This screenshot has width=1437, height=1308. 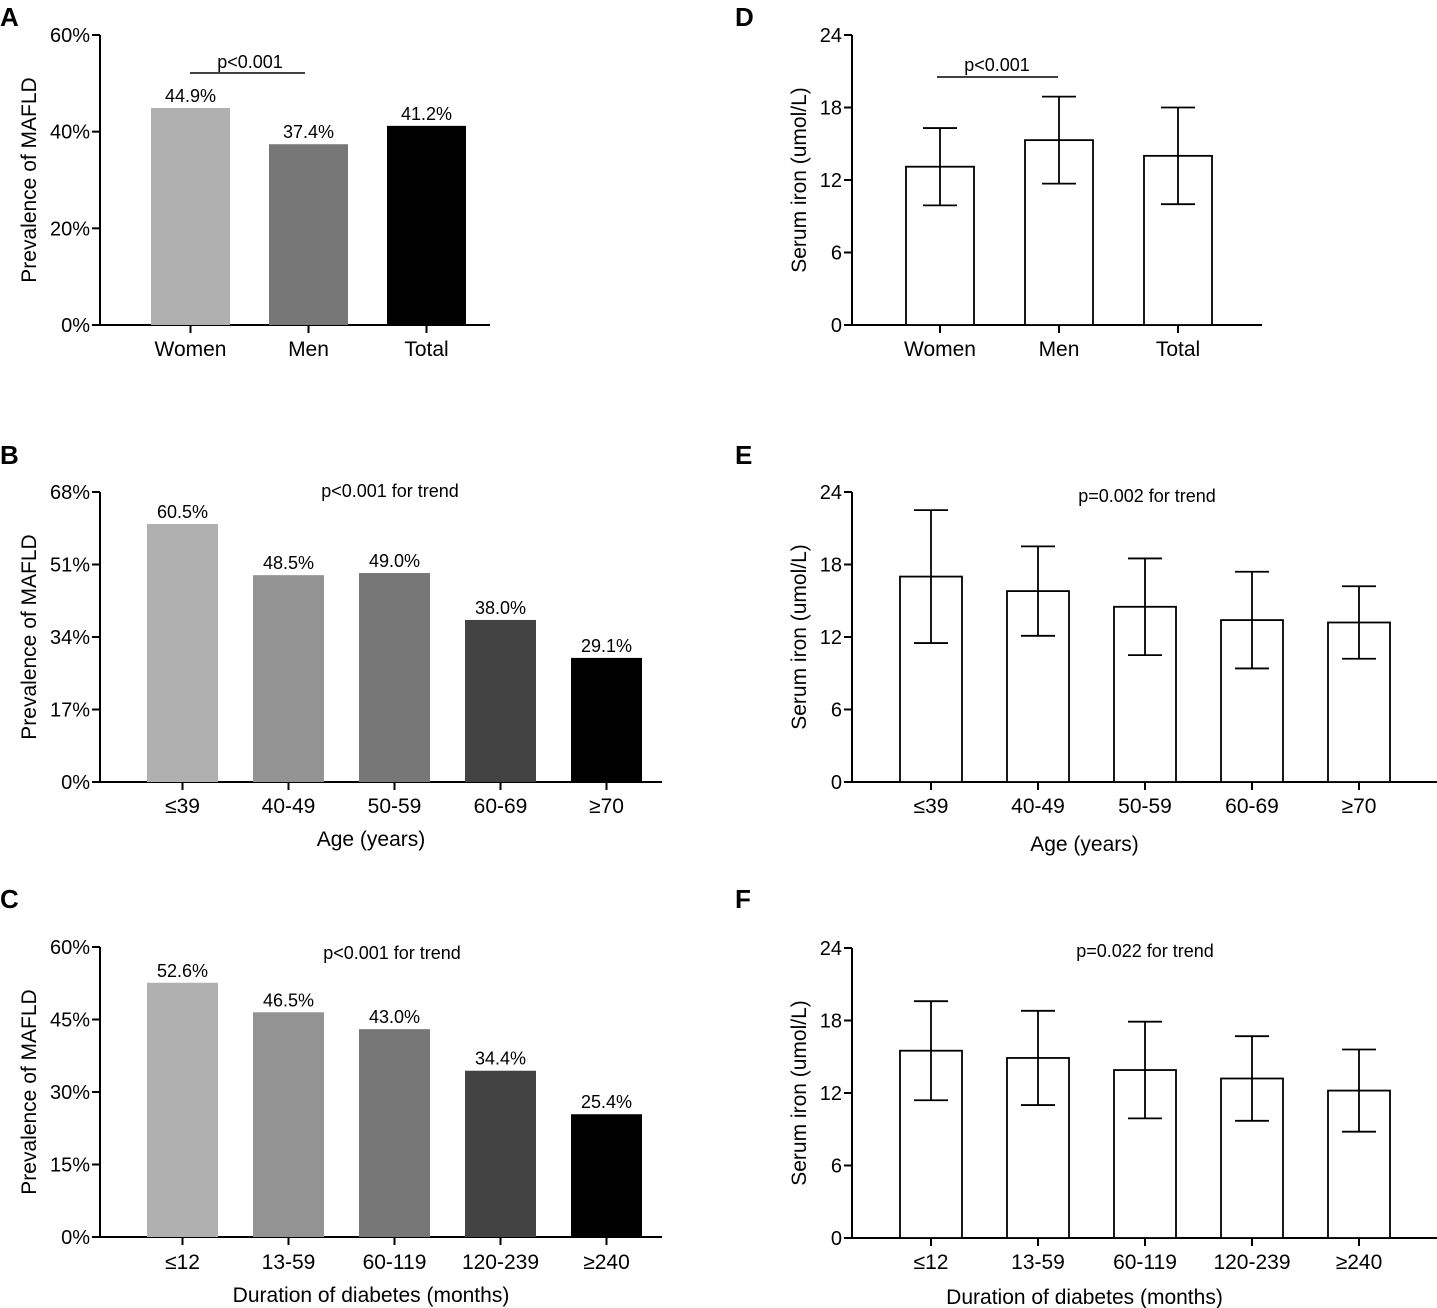 I want to click on panel-letter: C, so click(x=9, y=899).